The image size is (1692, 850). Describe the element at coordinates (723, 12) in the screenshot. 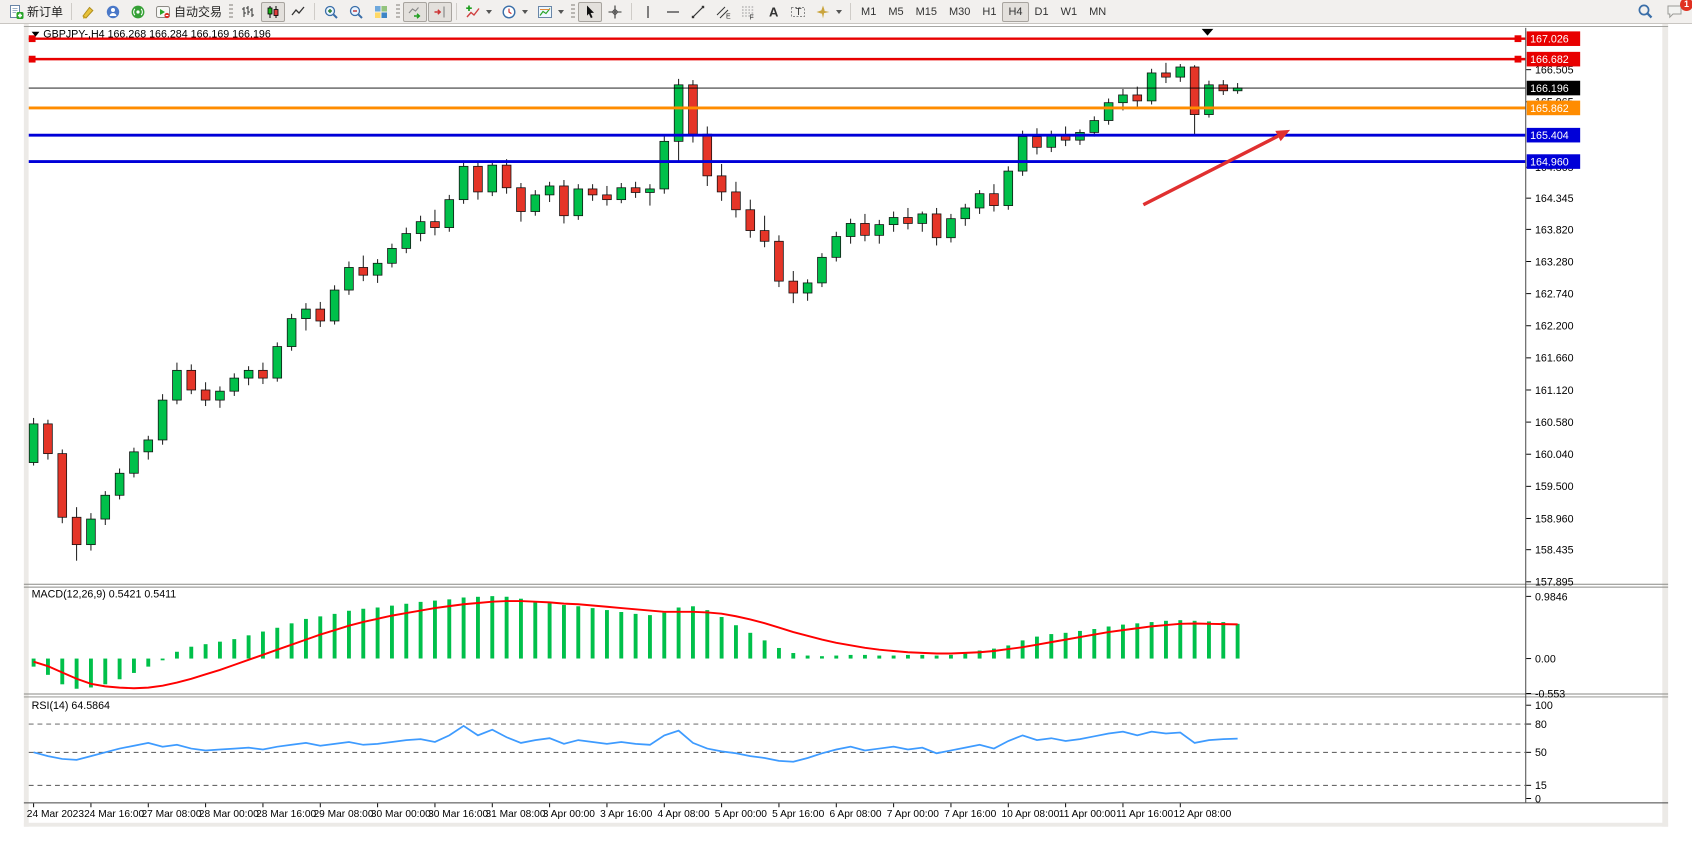

I see `channel-tool-button: E` at that location.